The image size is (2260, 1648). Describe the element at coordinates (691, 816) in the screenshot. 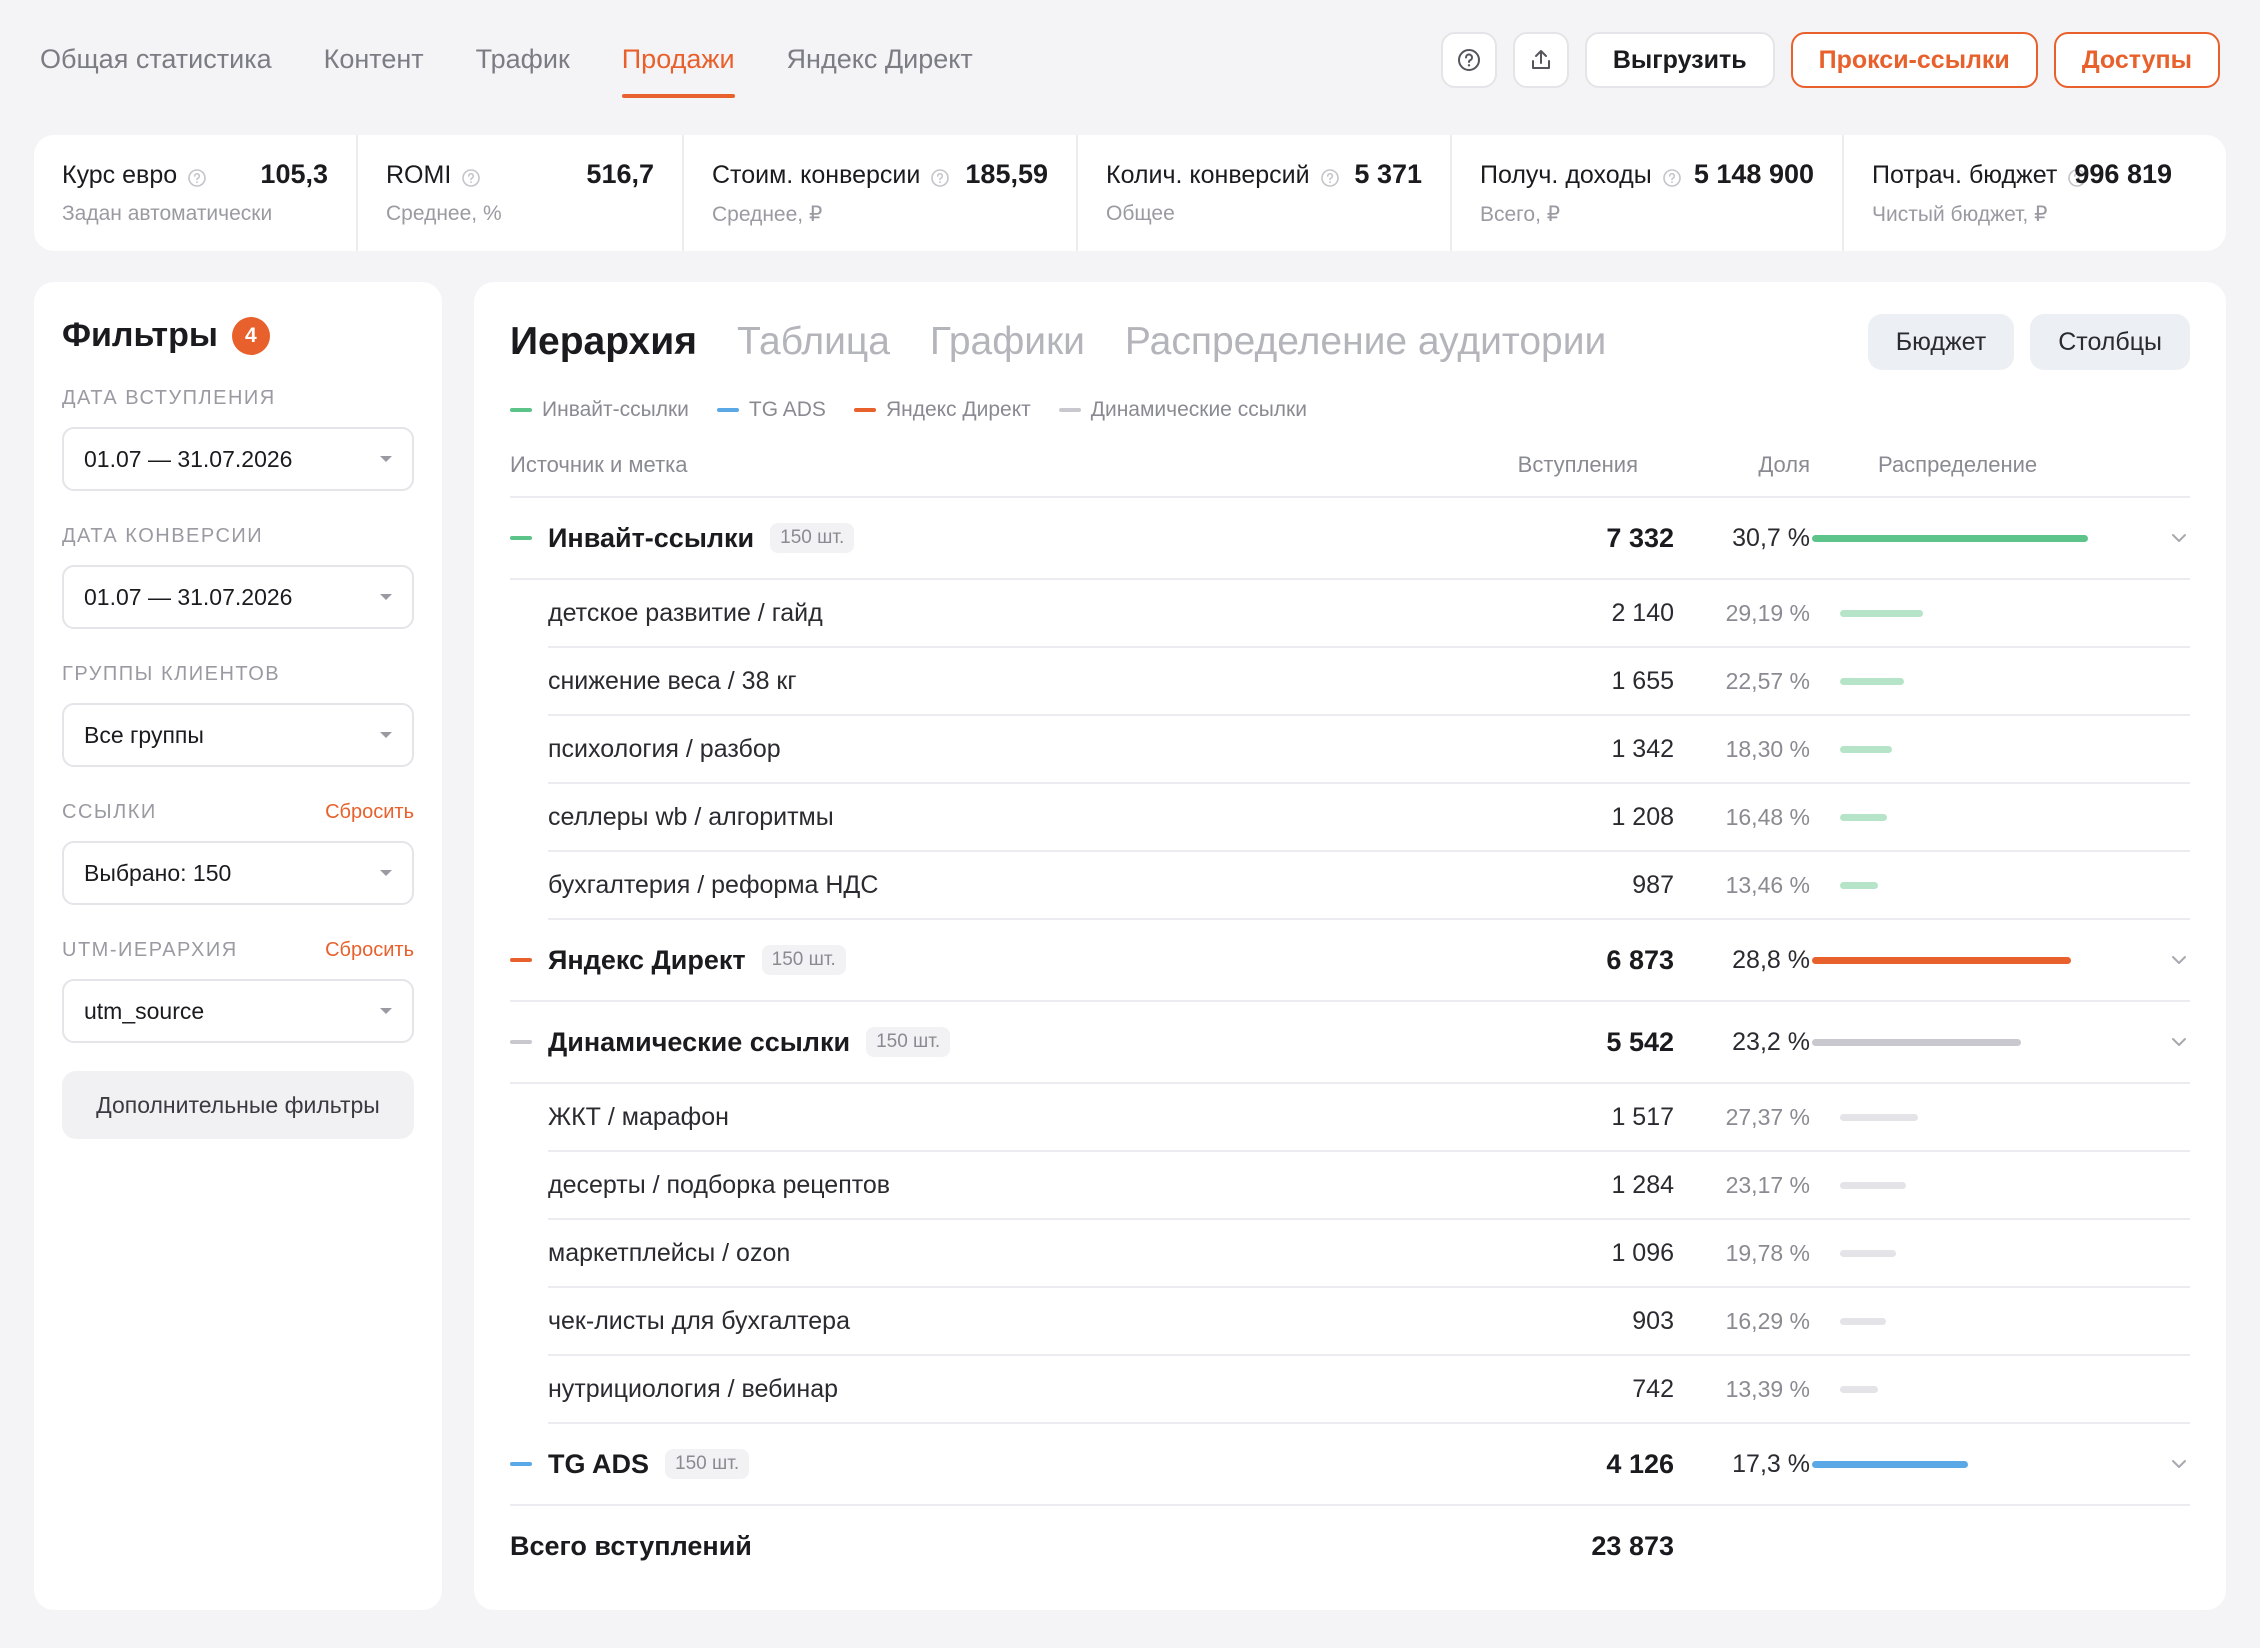

I see `child-name: селлеры wb / алгоритмы` at that location.